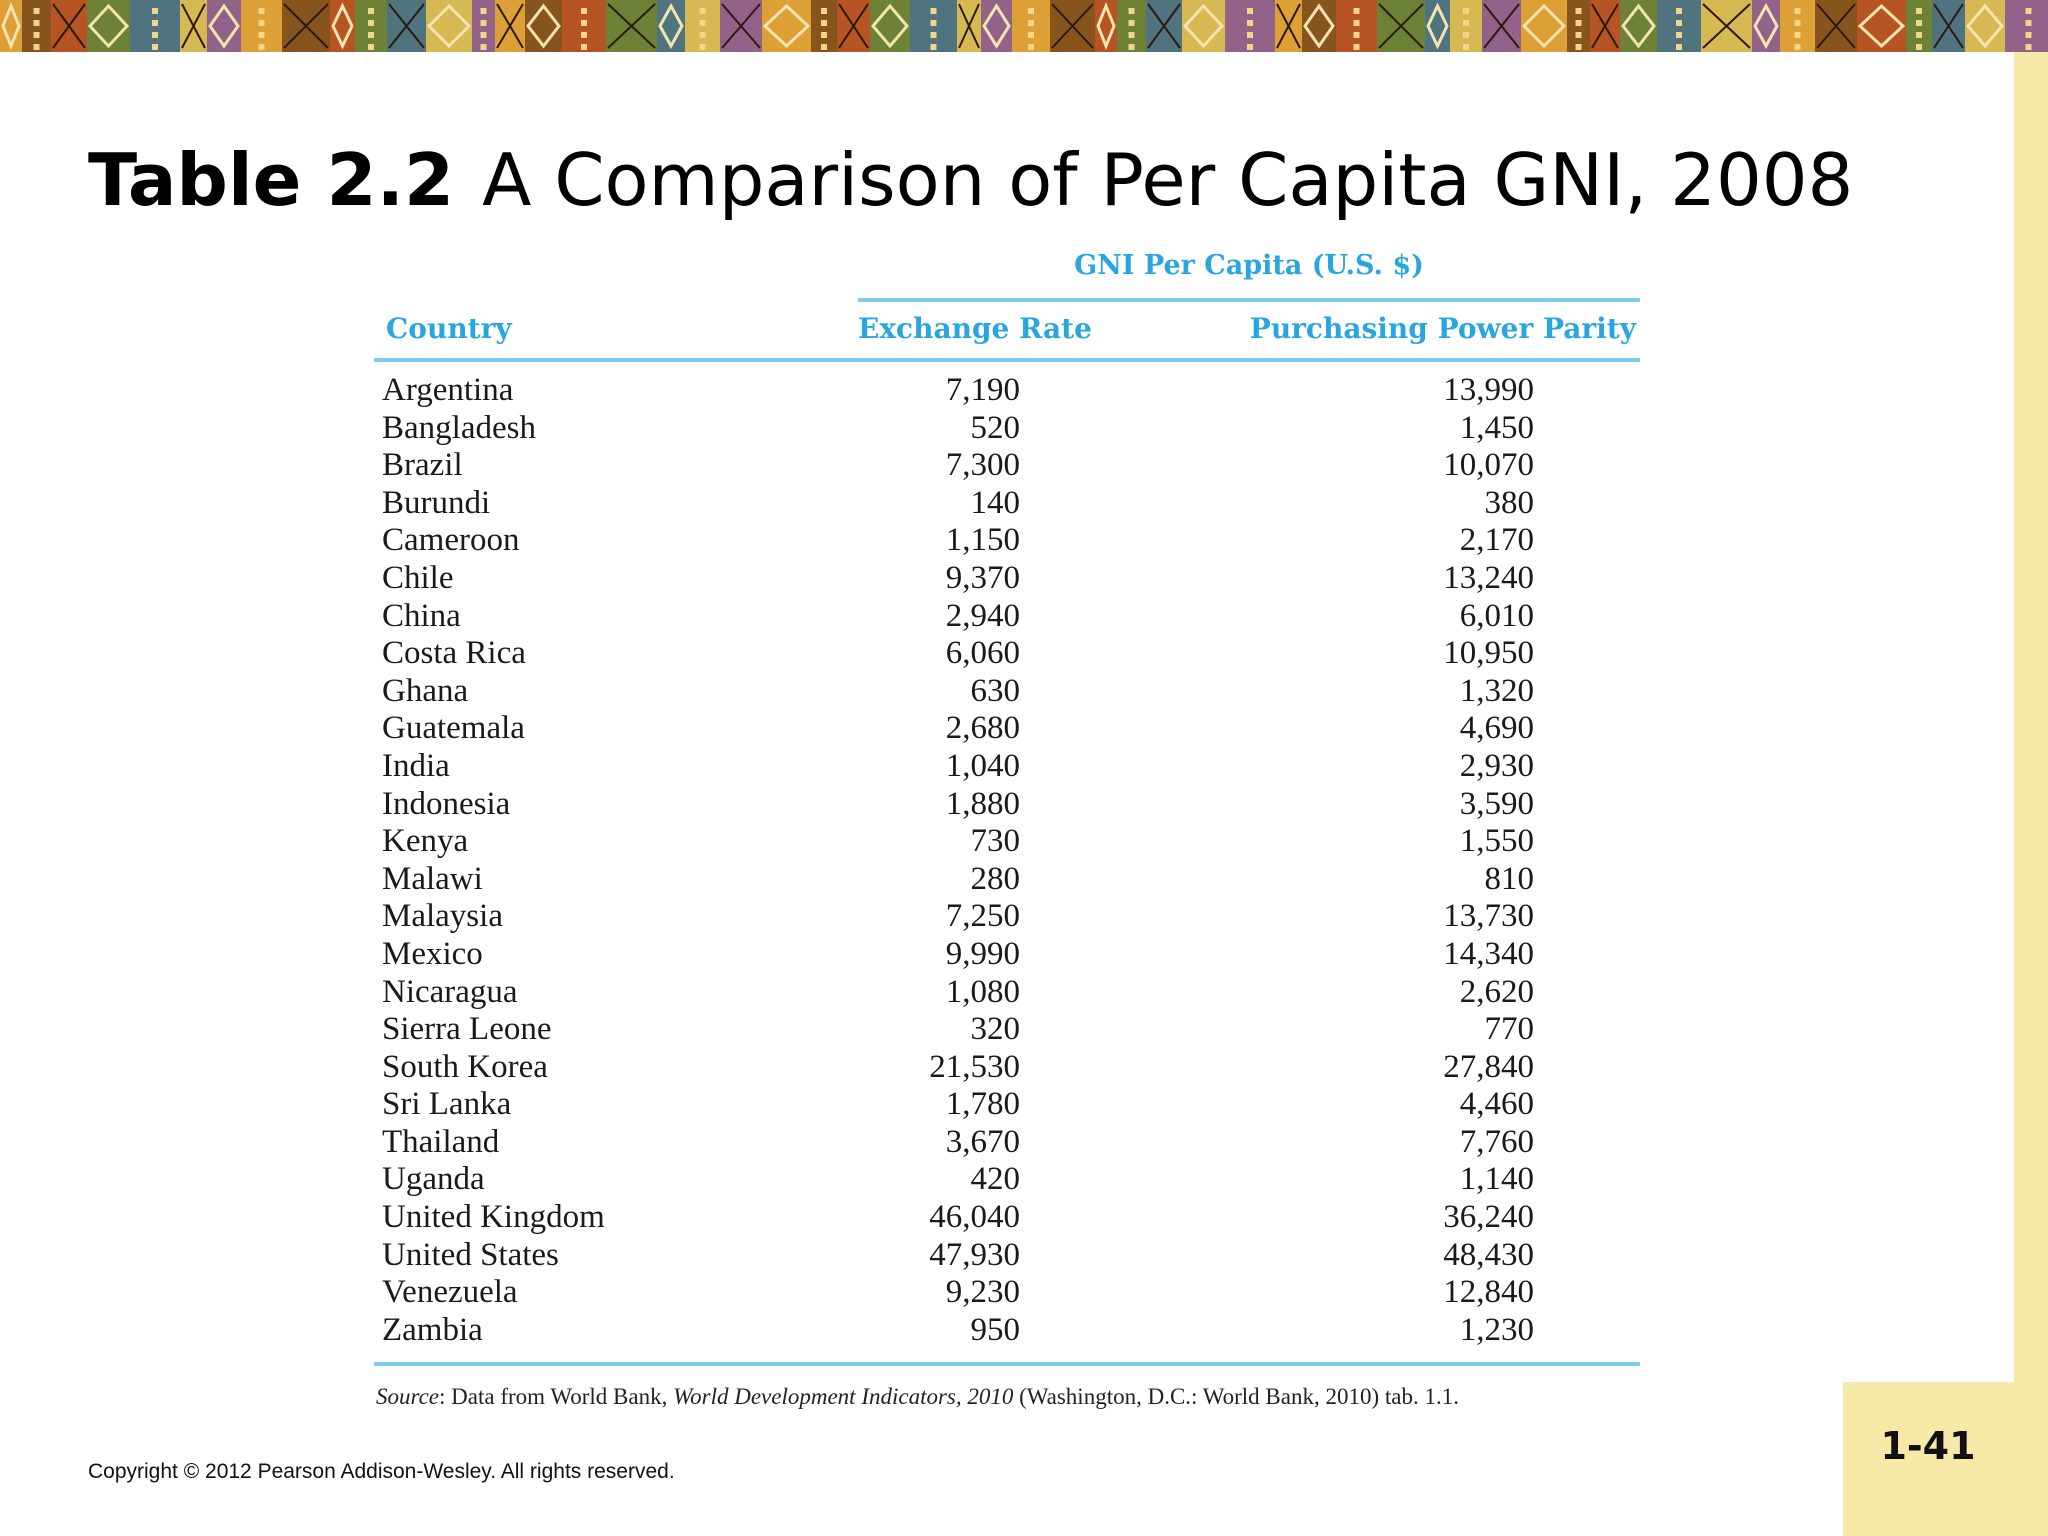 This screenshot has width=2048, height=1536. What do you see at coordinates (1249, 300) in the screenshot?
I see `group-header-rule` at bounding box center [1249, 300].